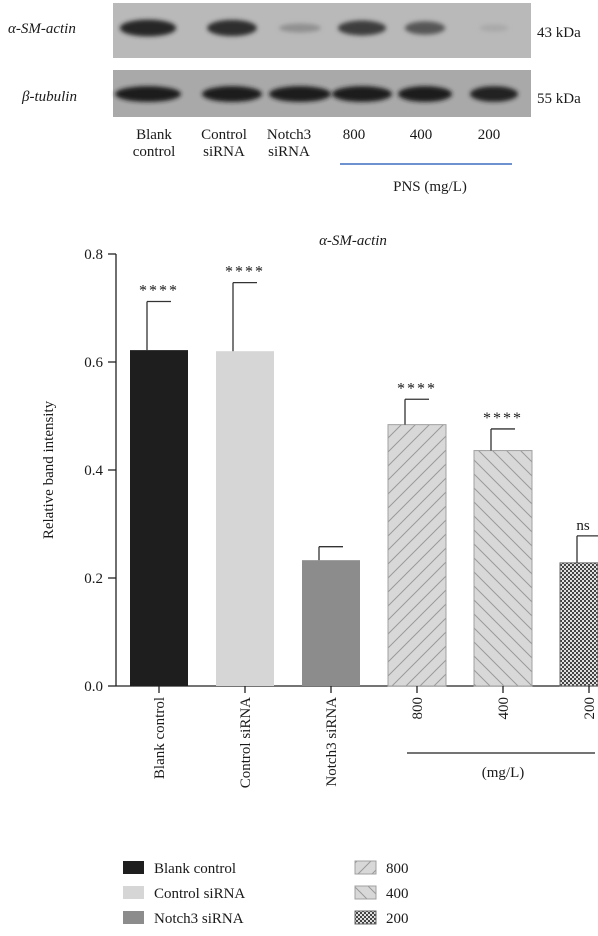 The image size is (598, 936). What do you see at coordinates (49, 97) in the screenshot?
I see `blot-row-label-tubulin: β-tubulin` at bounding box center [49, 97].